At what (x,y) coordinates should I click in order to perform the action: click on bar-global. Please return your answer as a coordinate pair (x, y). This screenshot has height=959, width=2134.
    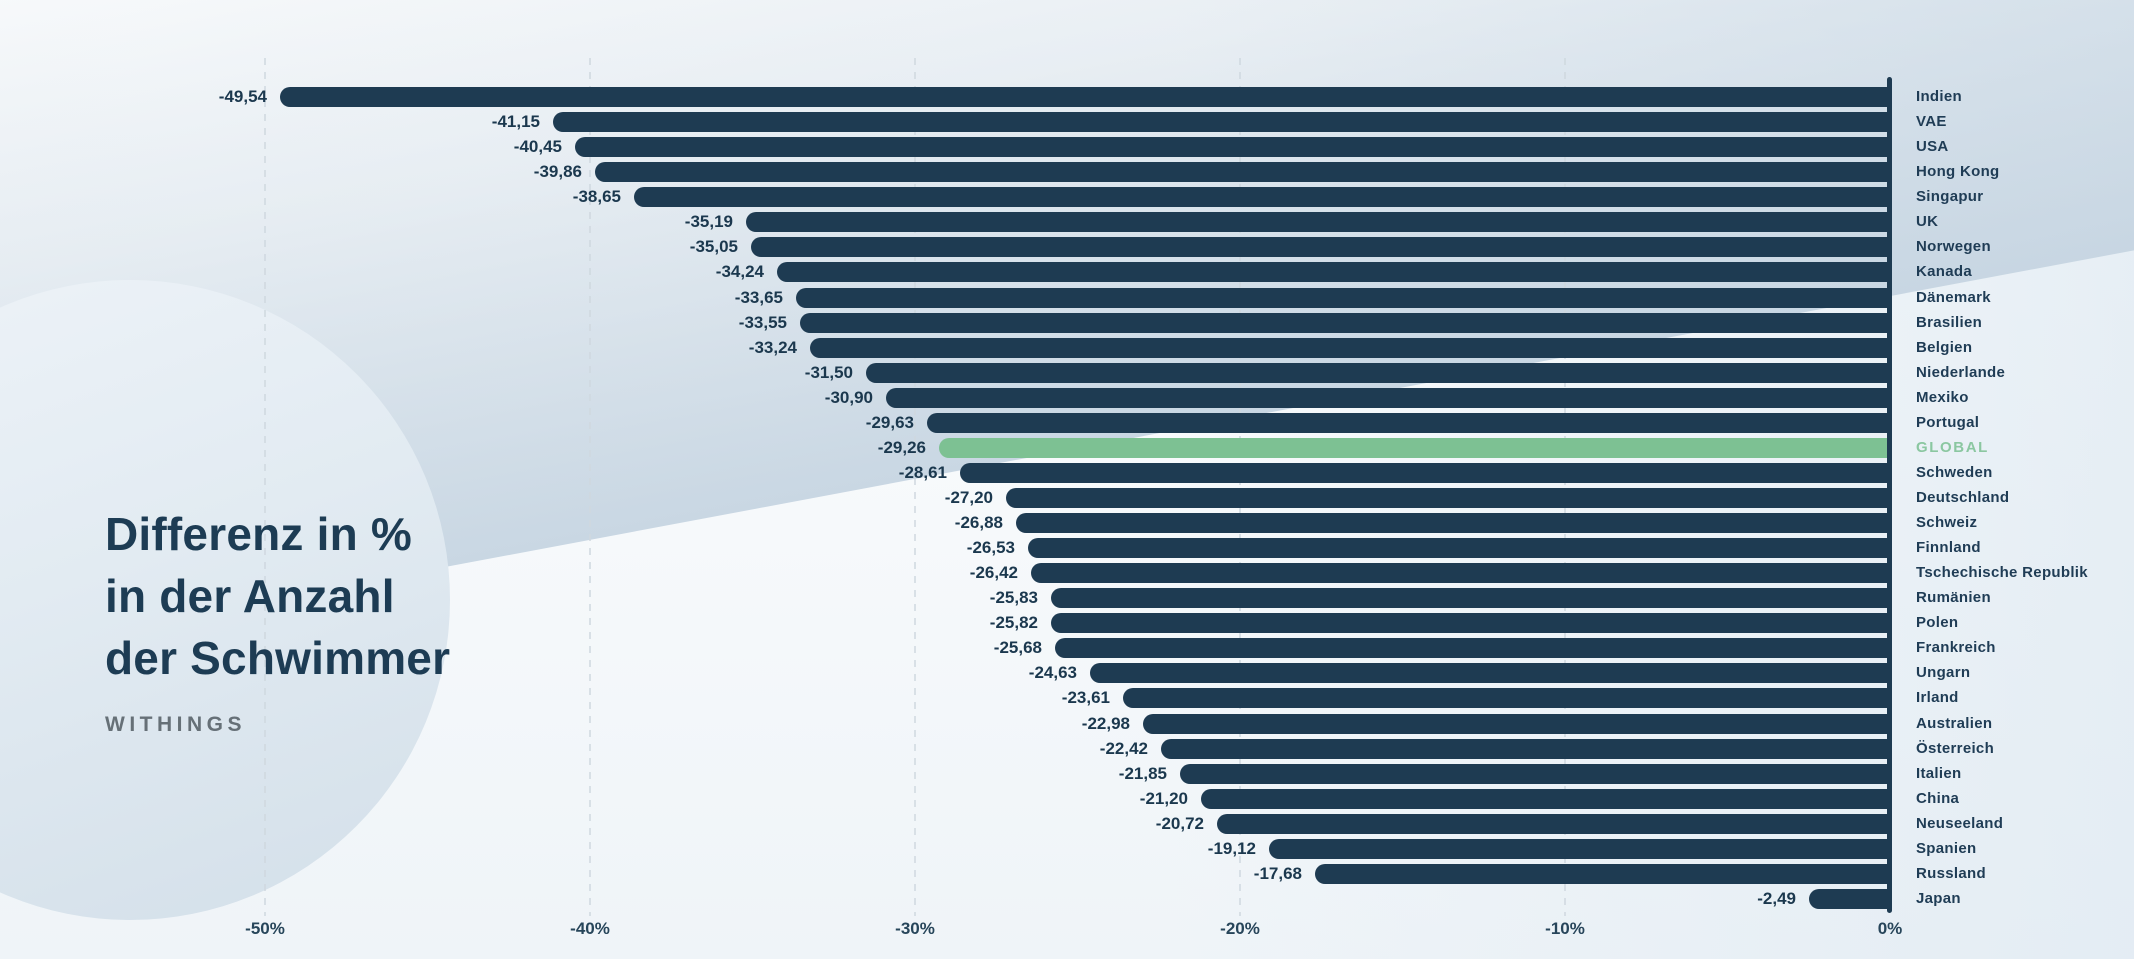
    Looking at the image, I should click on (1414, 447).